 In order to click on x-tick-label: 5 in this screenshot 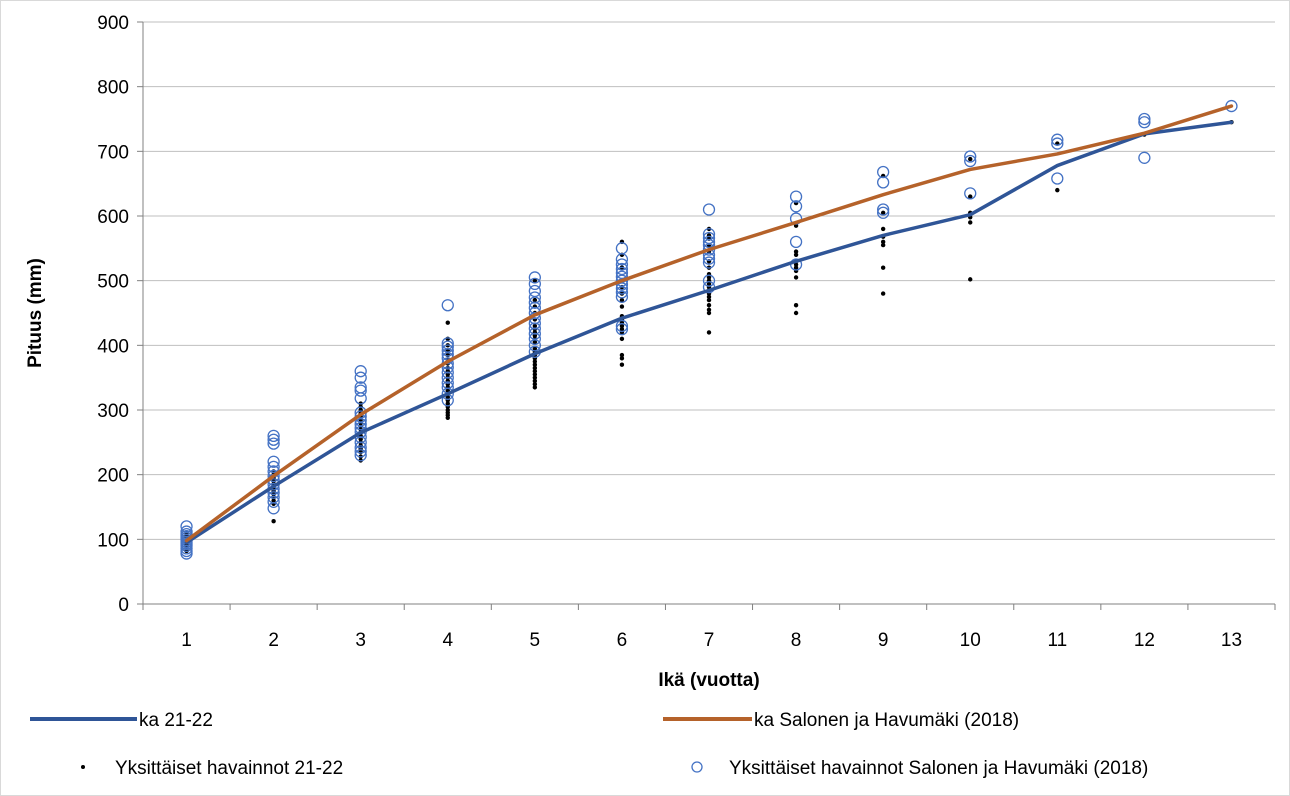, I will do `click(535, 640)`.